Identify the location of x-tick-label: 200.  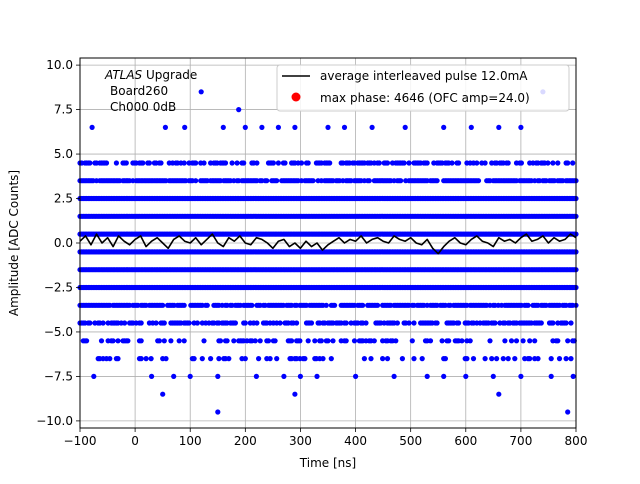
(245, 441).